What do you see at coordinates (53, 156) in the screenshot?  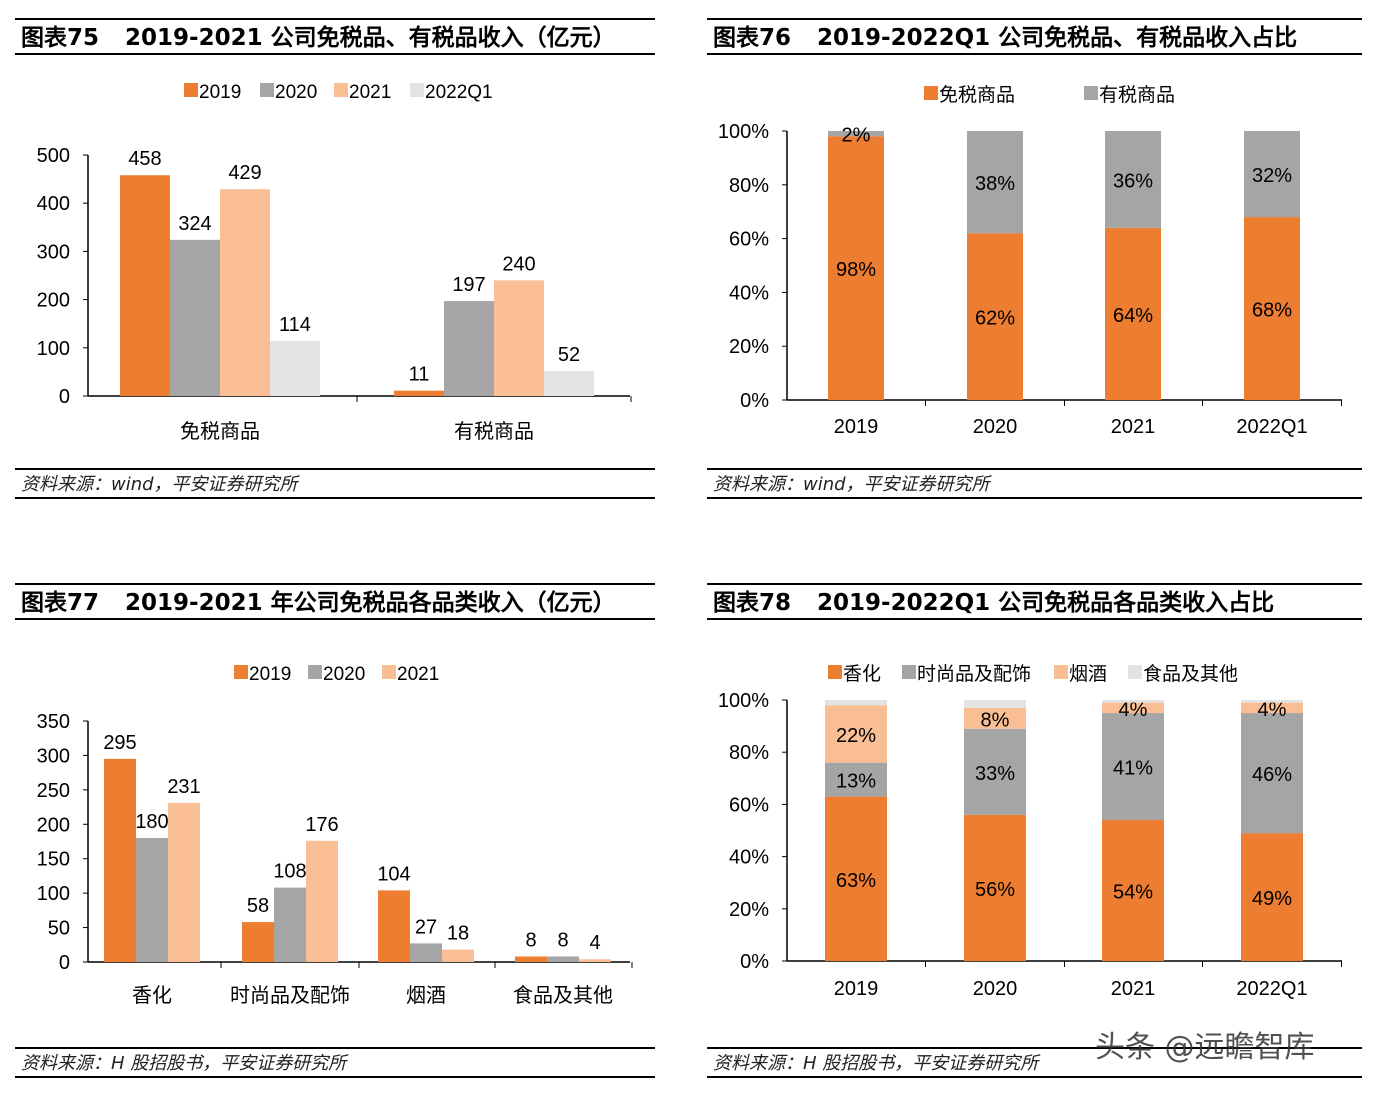 I see `y-tick-label: 500` at bounding box center [53, 156].